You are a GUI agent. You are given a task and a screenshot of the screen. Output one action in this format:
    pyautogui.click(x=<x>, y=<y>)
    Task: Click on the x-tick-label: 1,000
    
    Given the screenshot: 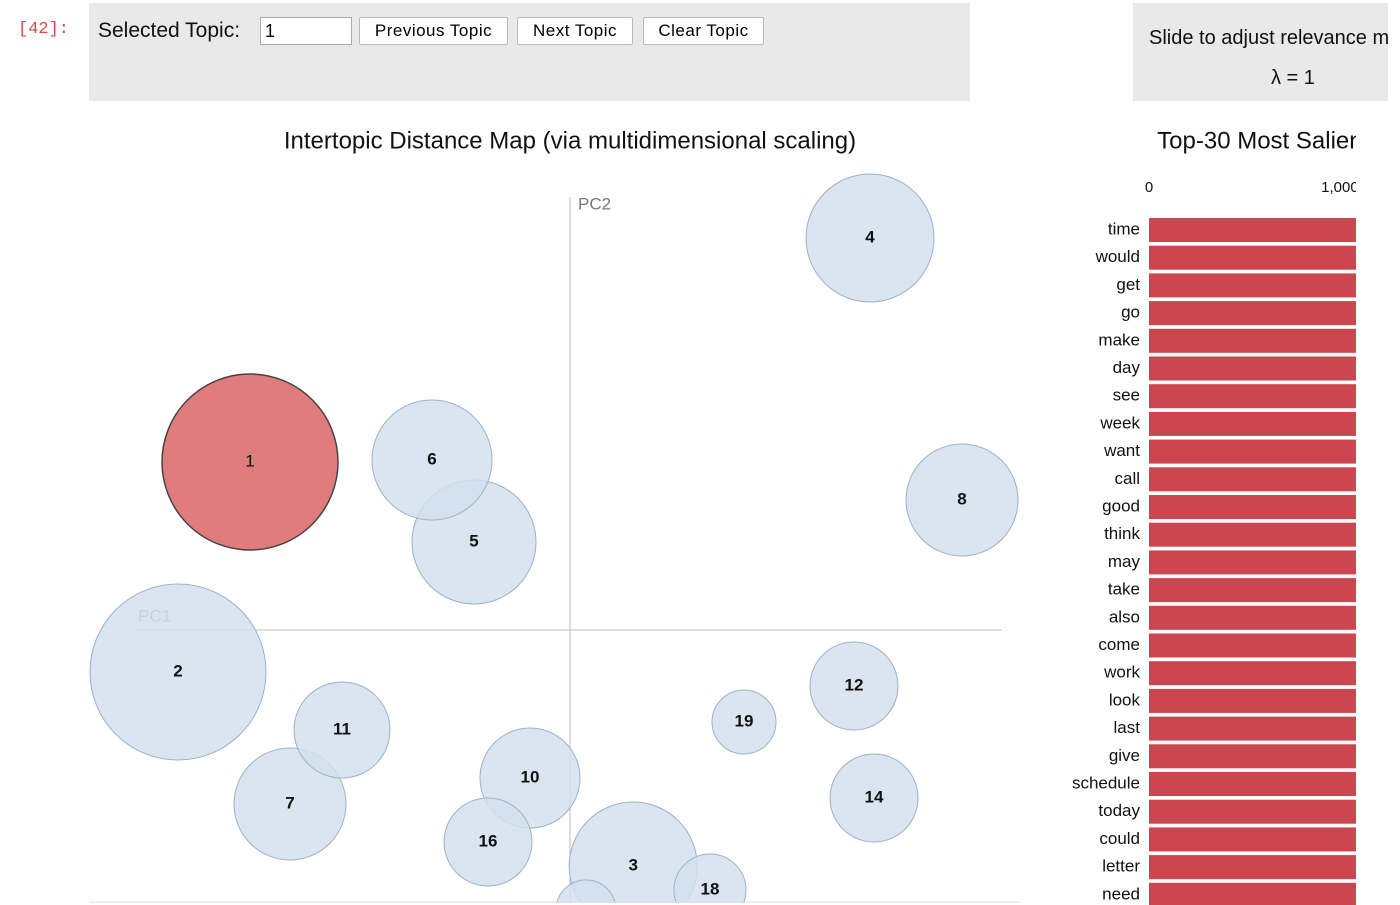 What is the action you would take?
    pyautogui.click(x=1340, y=187)
    